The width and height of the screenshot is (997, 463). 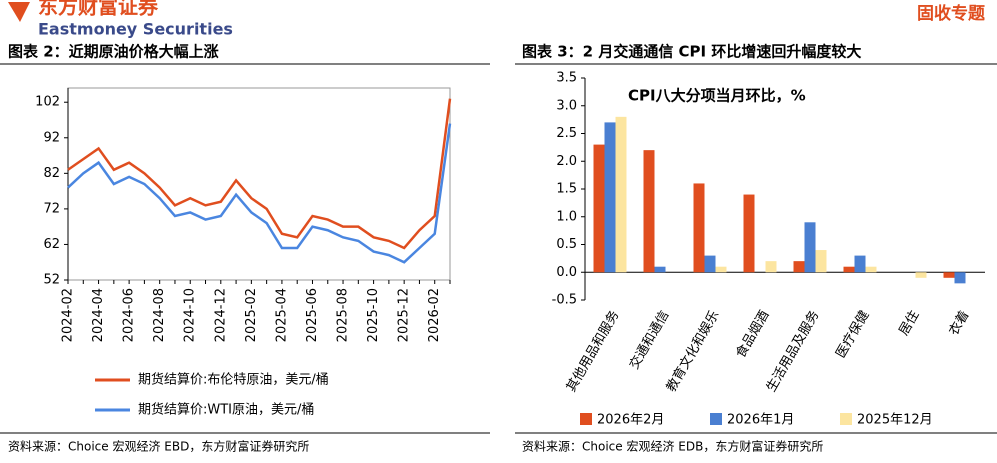 What do you see at coordinates (564, 300) in the screenshot?
I see `y-tick-label: -0.5` at bounding box center [564, 300].